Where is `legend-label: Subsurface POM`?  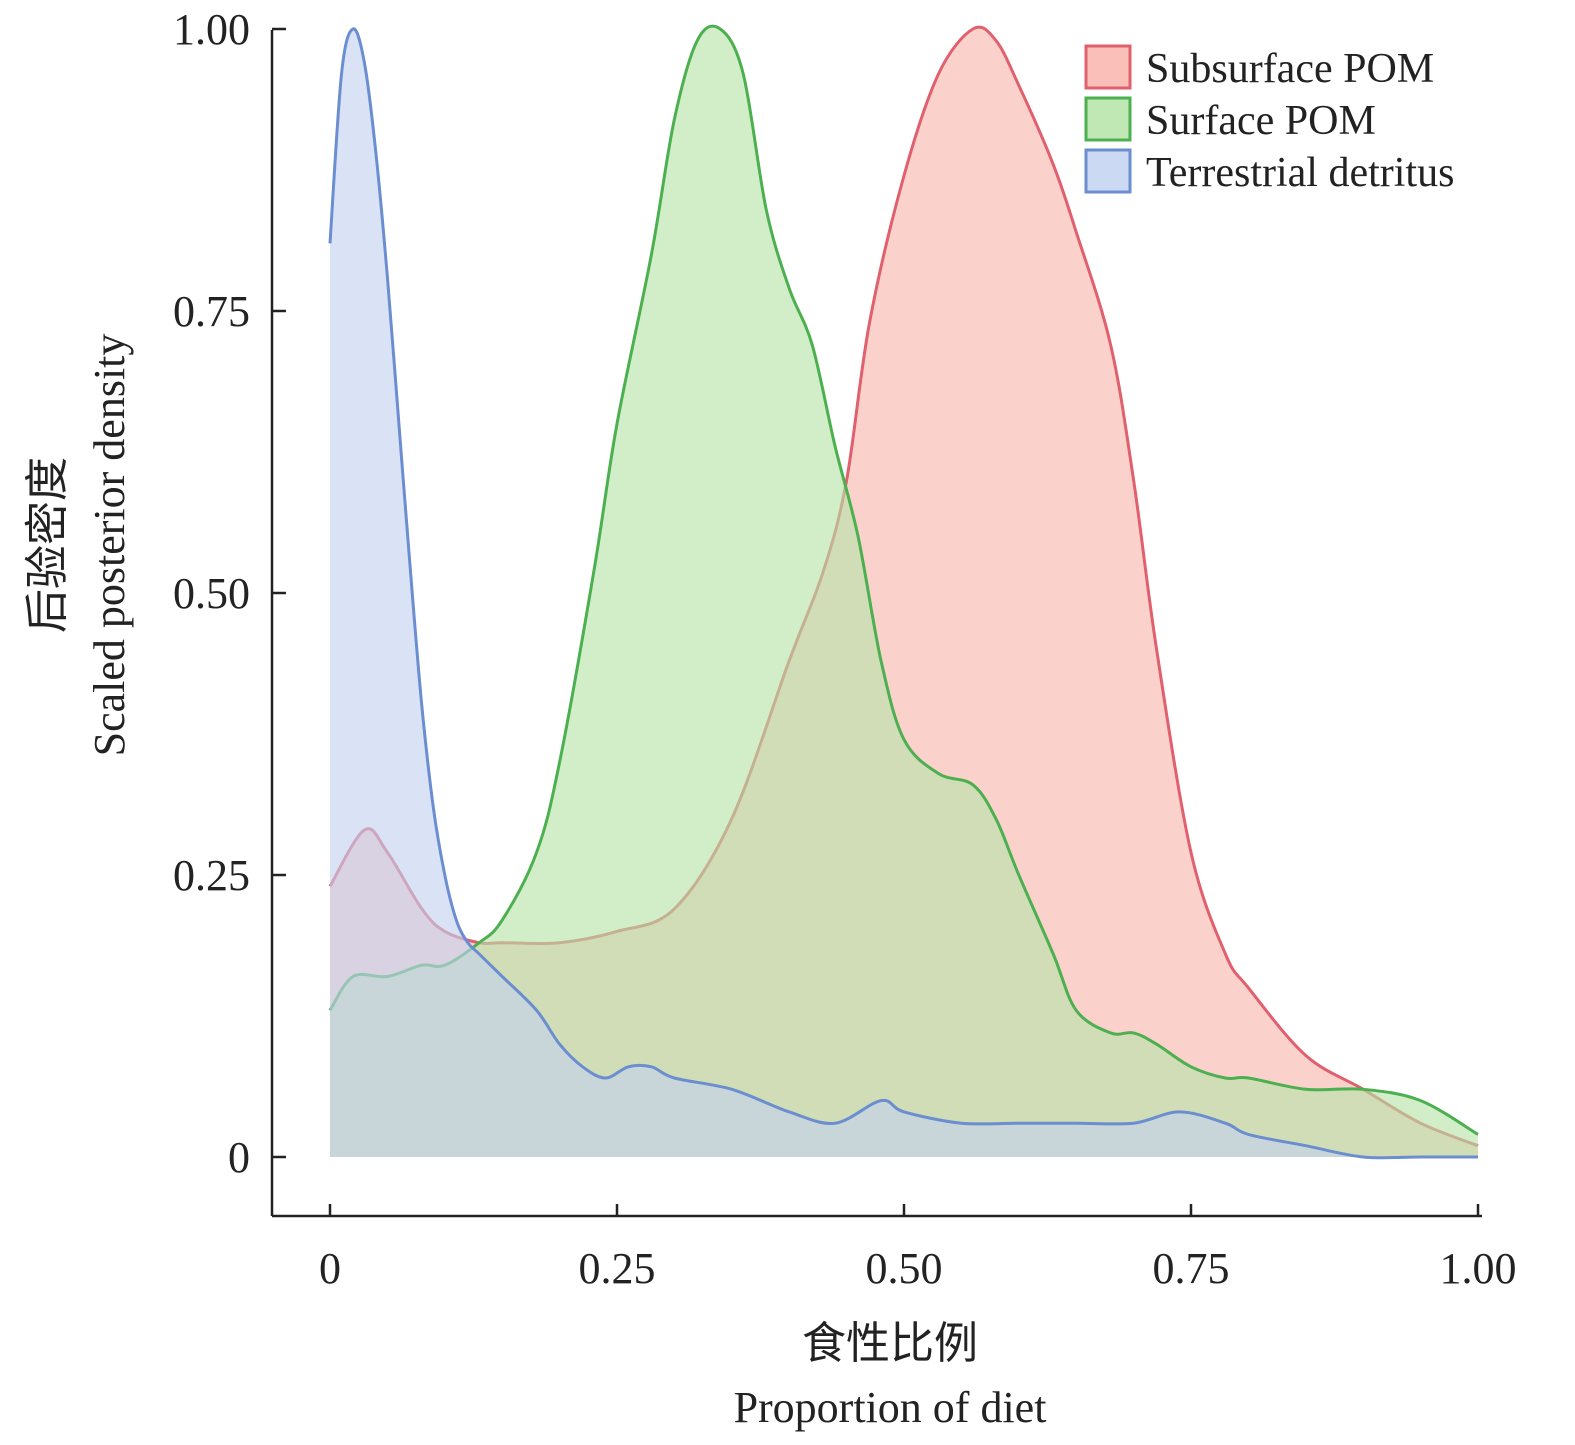 legend-label: Subsurface POM is located at coordinates (1290, 69).